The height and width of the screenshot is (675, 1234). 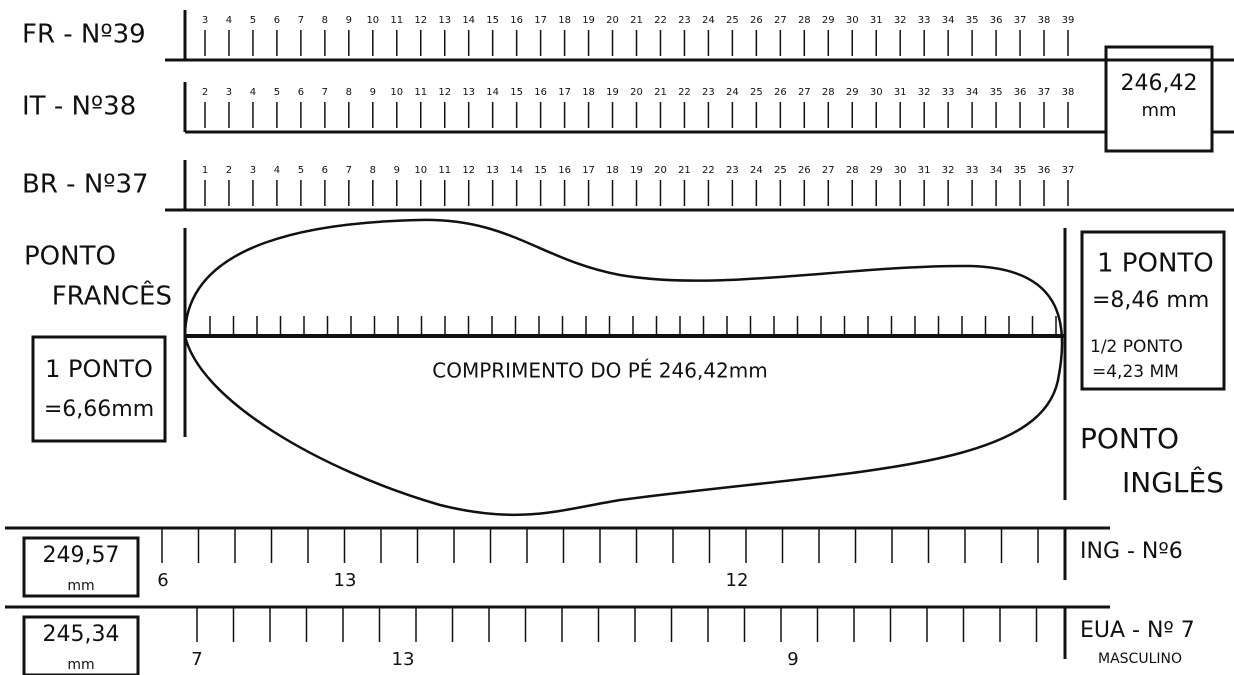 I want to click on right-box, so click(x=1153, y=310).